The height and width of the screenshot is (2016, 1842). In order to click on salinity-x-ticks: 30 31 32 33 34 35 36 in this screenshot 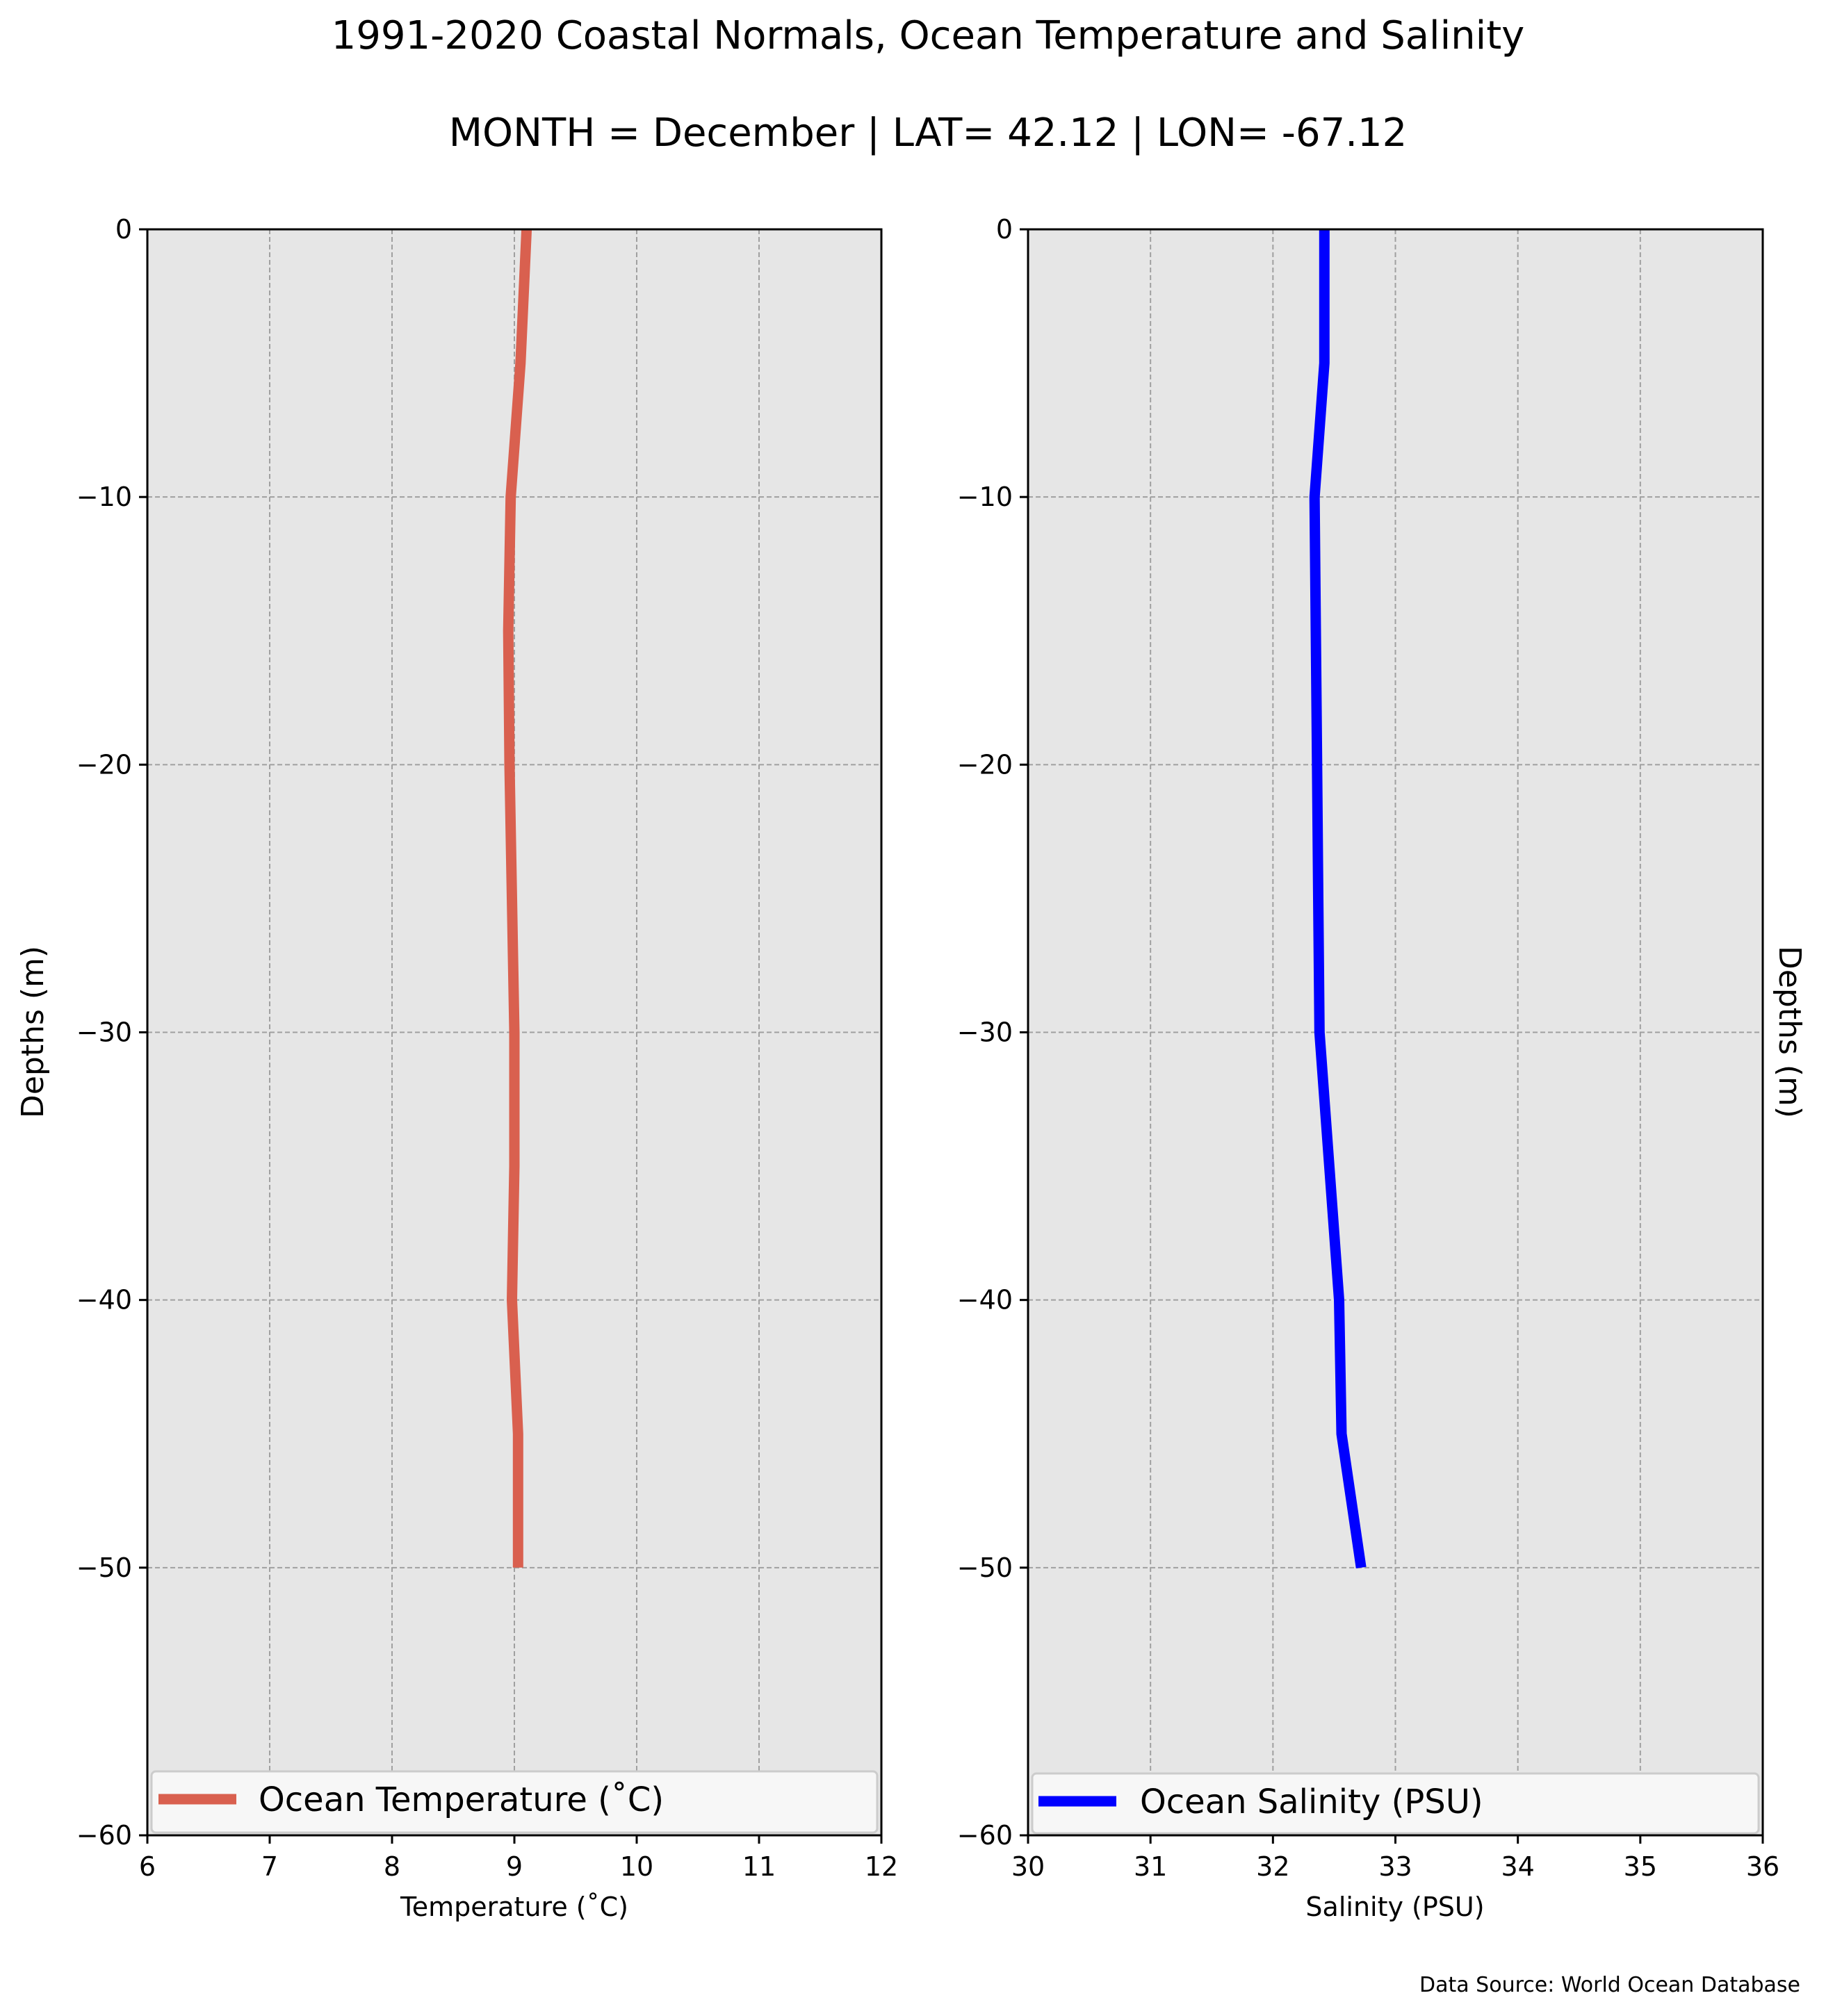, I will do `click(1395, 1858)`.